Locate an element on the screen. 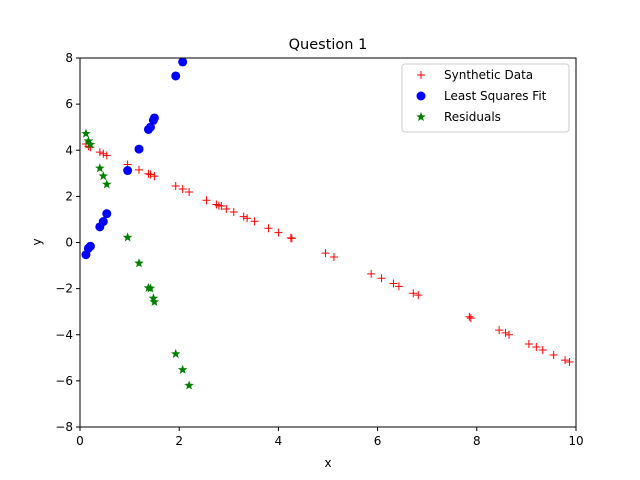 This screenshot has width=640, height=480. y-tick-label: 0 is located at coordinates (69, 243).